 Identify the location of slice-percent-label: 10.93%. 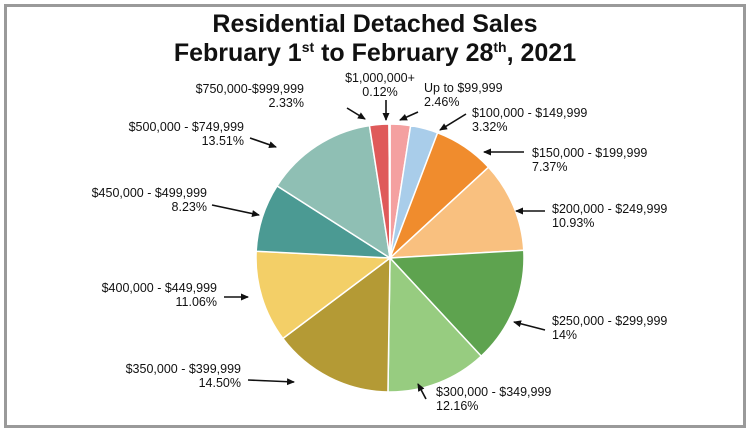
(573, 223).